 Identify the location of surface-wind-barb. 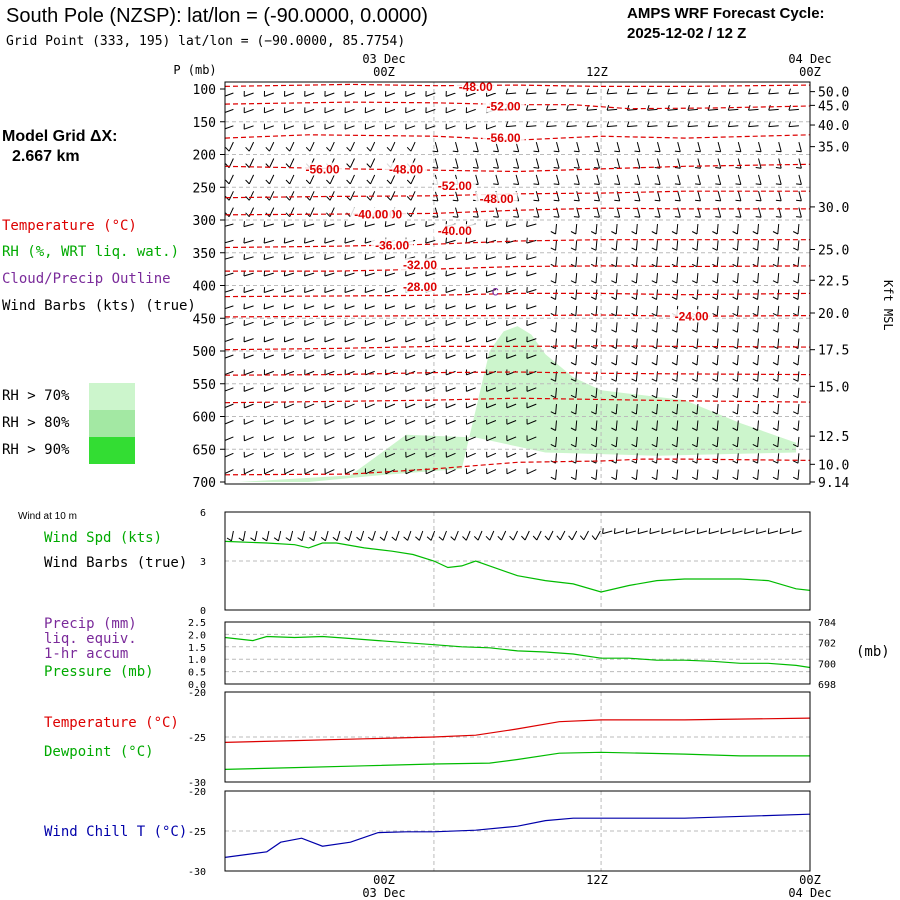
(525, 535).